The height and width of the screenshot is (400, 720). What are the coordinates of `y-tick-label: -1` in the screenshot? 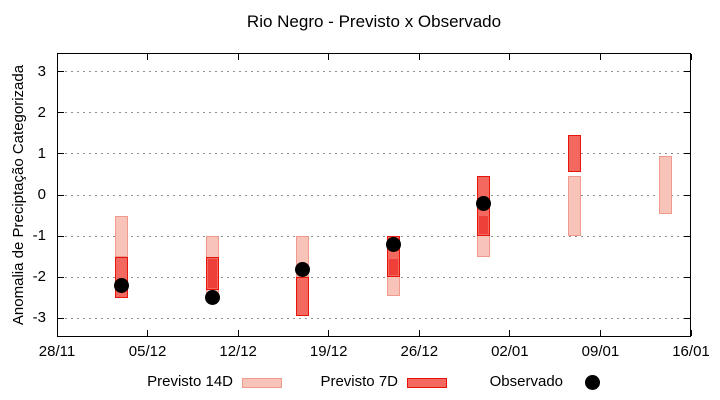 It's located at (39, 236).